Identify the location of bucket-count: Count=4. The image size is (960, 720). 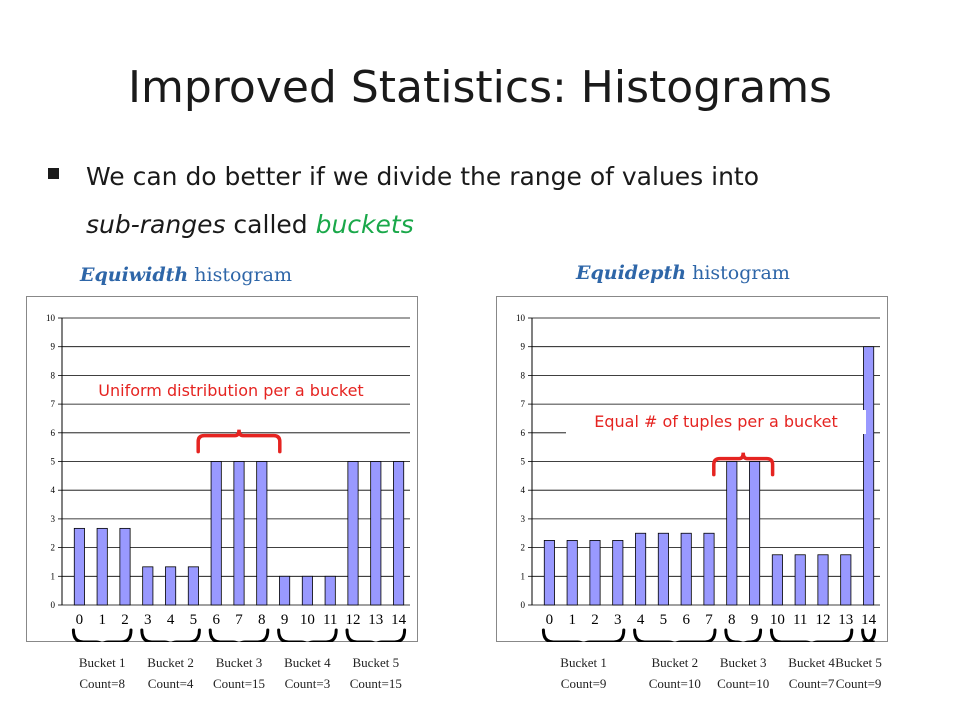
(170, 683).